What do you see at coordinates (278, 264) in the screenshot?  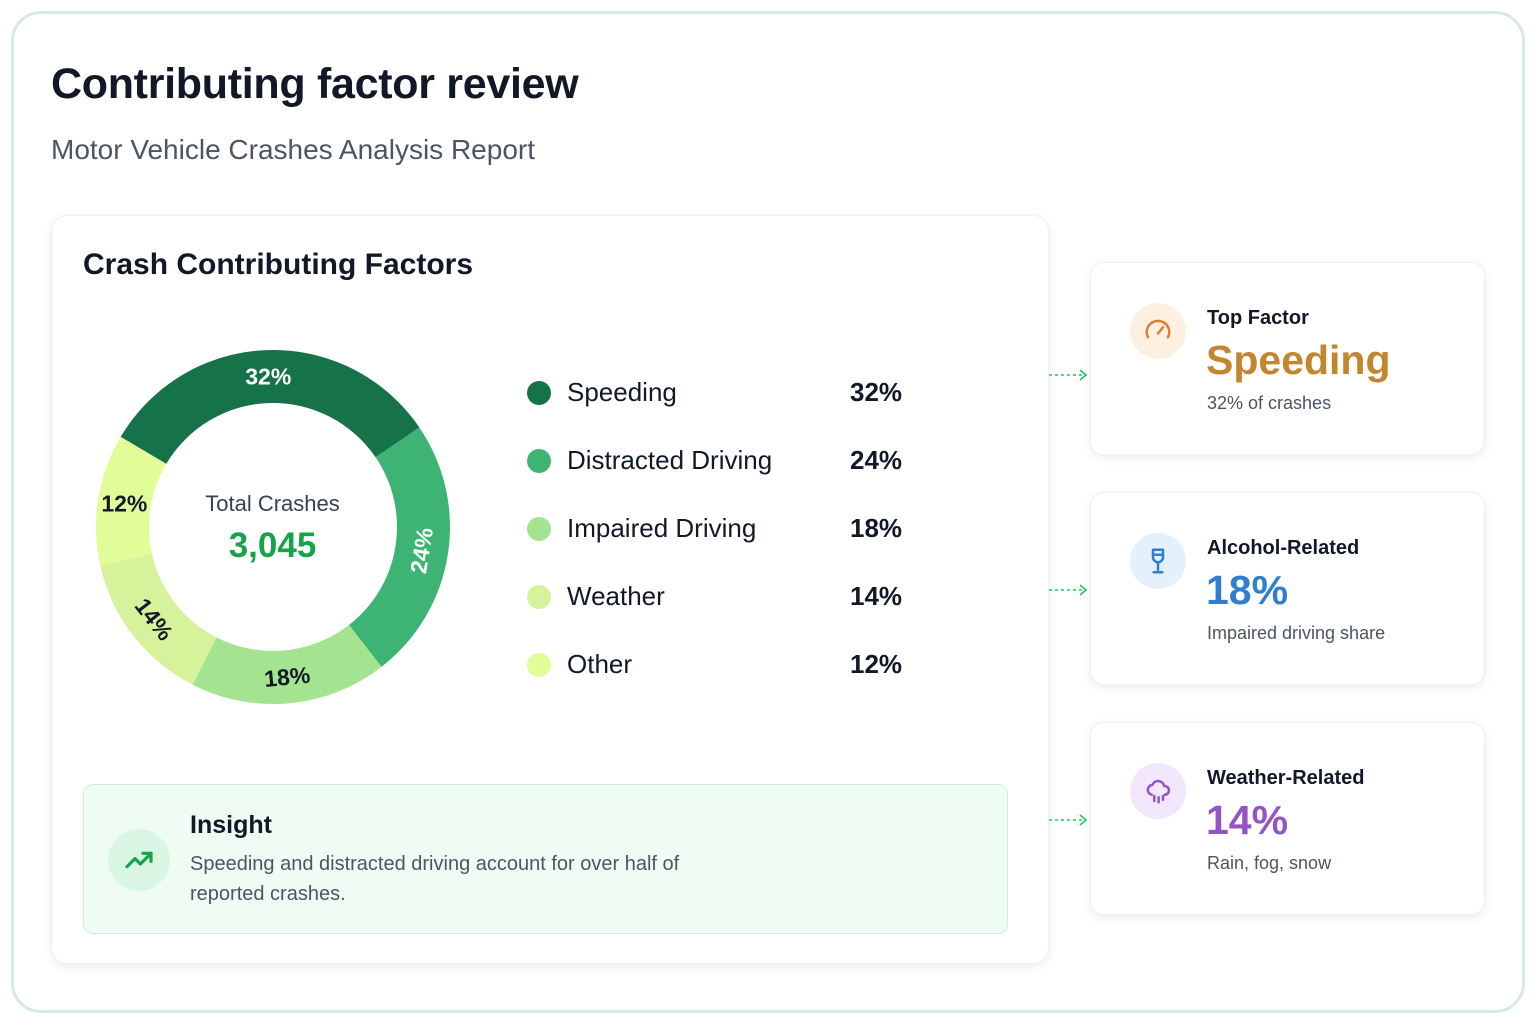 I see `chart-title: Crash Contributing Factors` at bounding box center [278, 264].